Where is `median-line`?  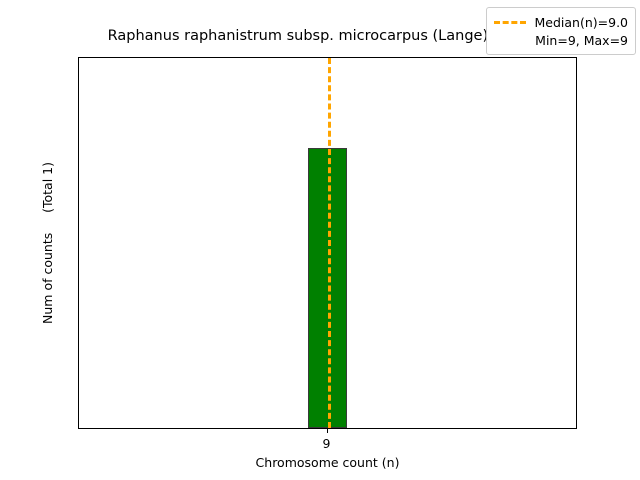 median-line is located at coordinates (329, 243).